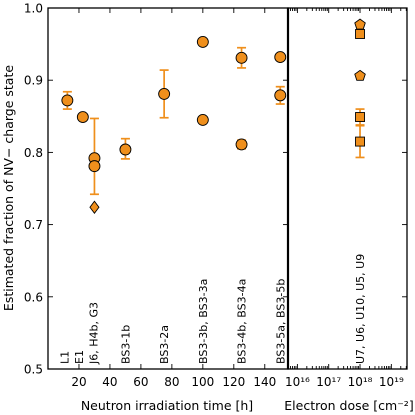 The width and height of the screenshot is (415, 415). Describe the element at coordinates (94, 333) in the screenshot. I see `sample-label: J6, H4b, G3` at that location.